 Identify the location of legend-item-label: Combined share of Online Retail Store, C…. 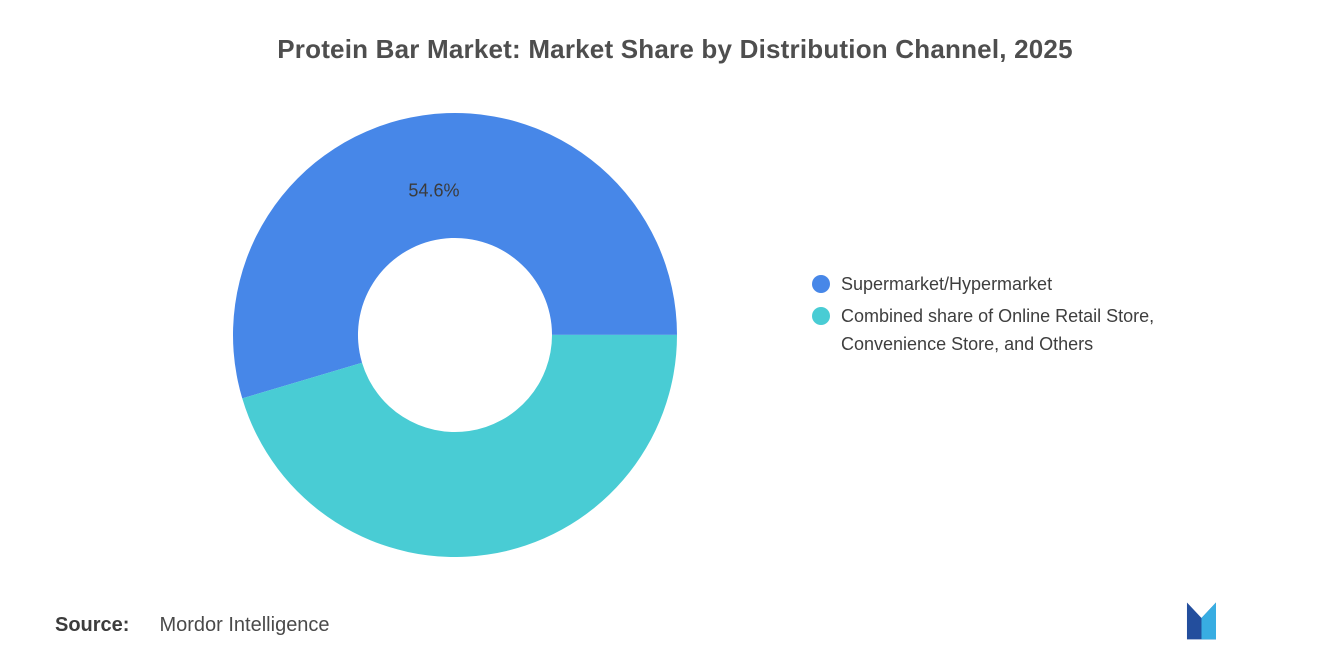
(998, 330).